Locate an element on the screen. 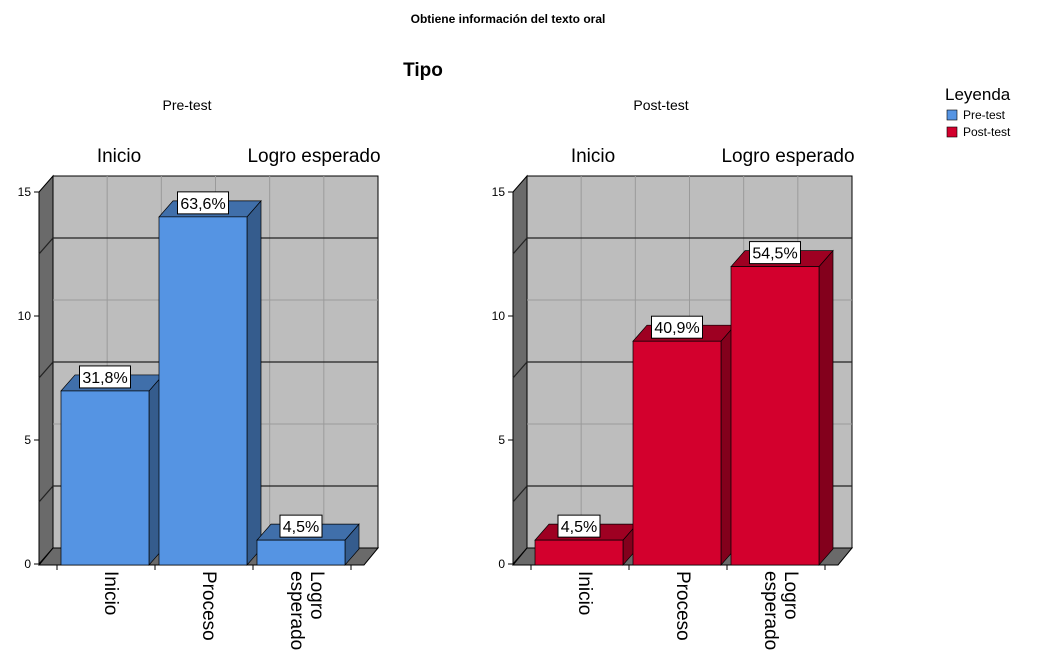 The height and width of the screenshot is (656, 1042). bar-post-test-inicio: 4,5% is located at coordinates (586, 540).